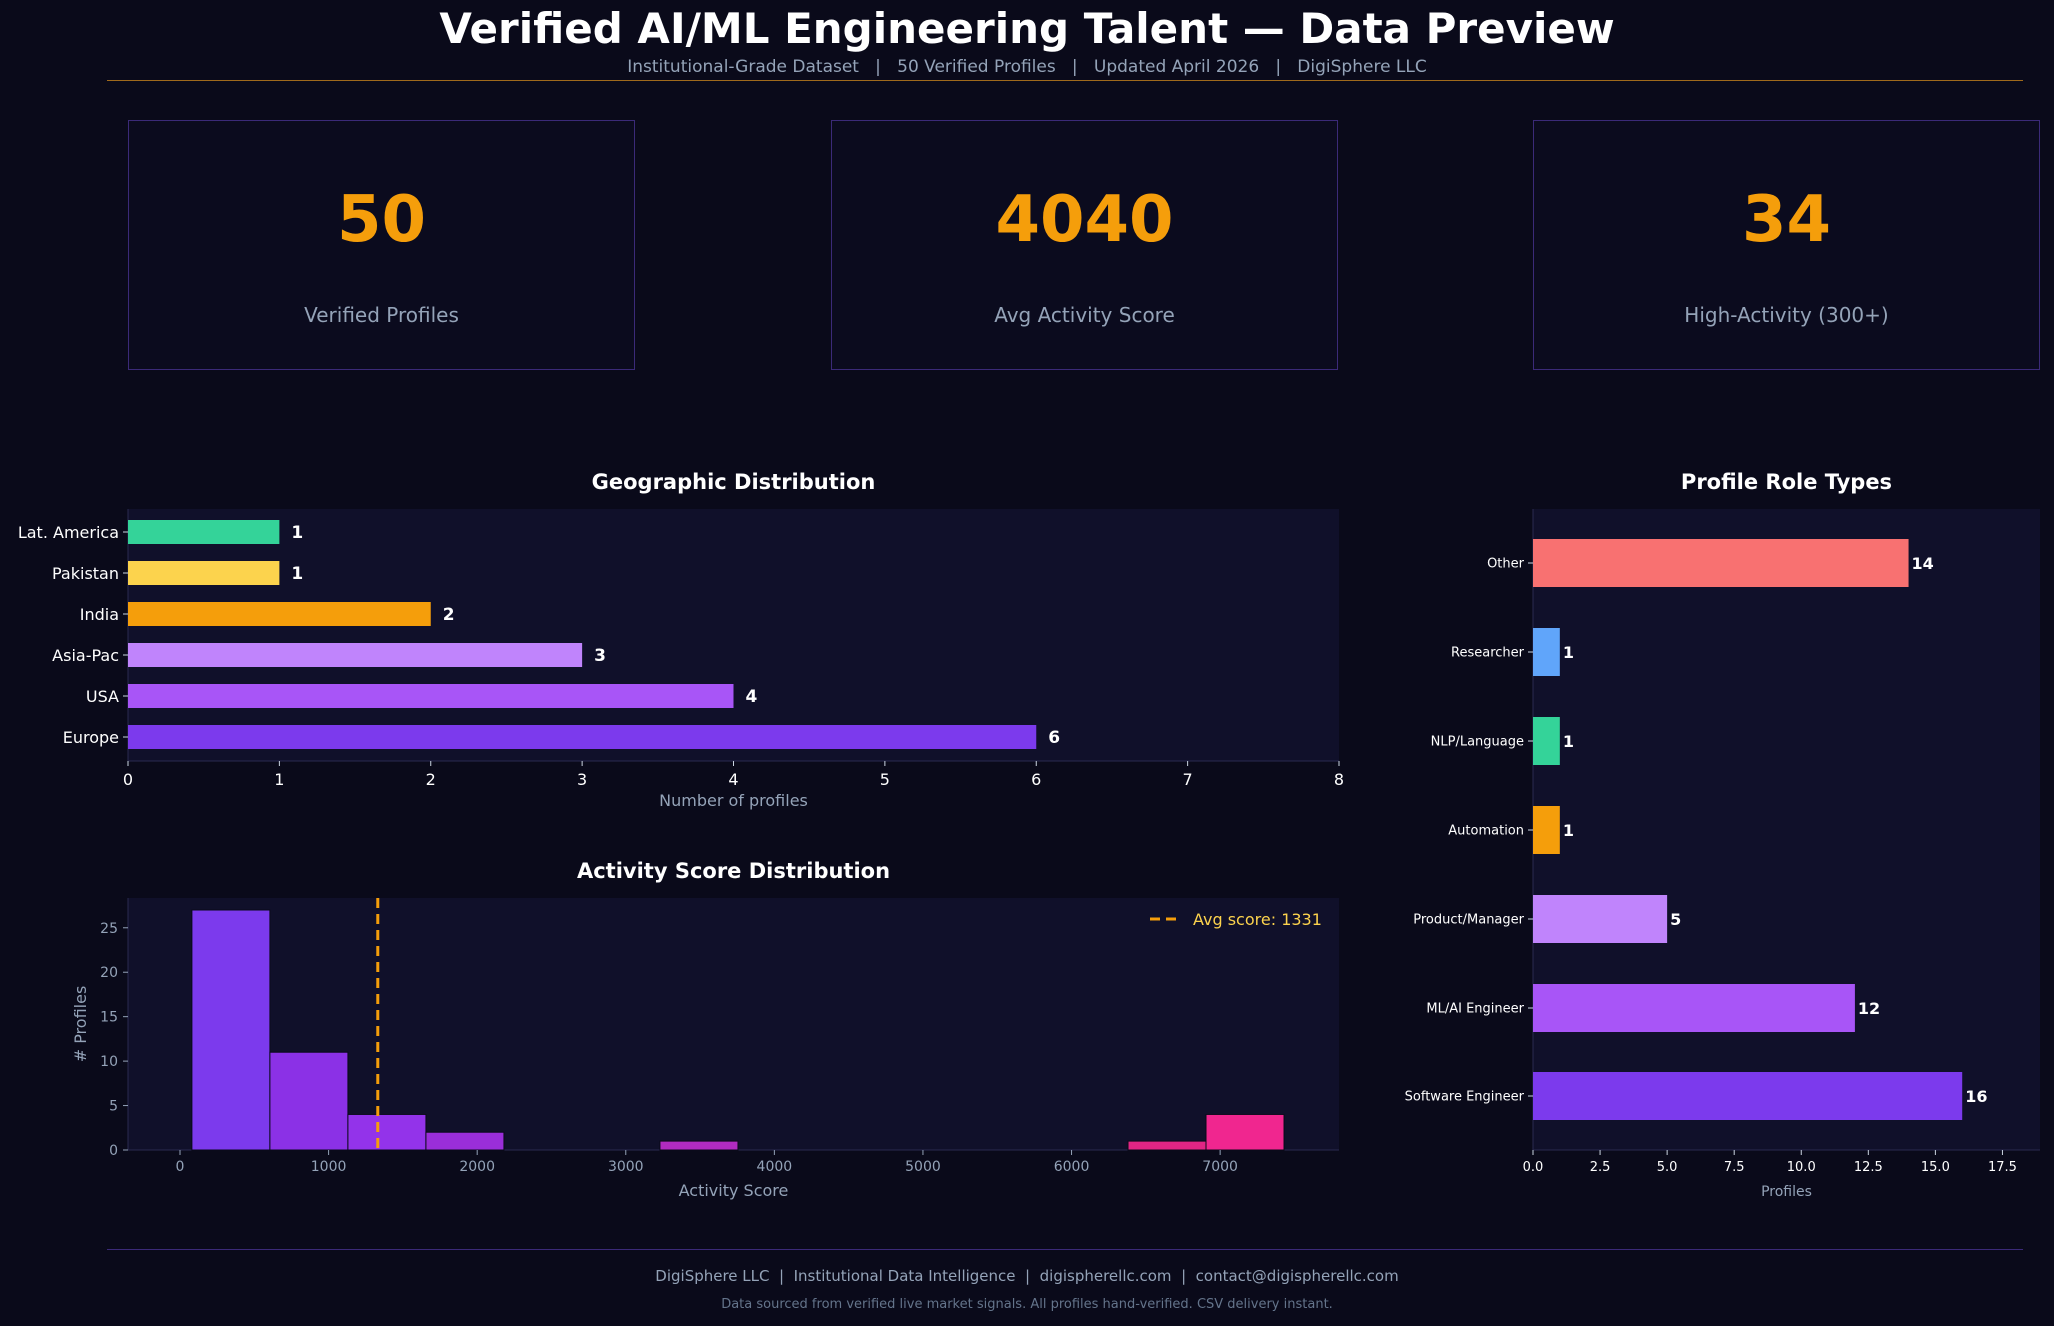  I want to click on kpi-card-verified-profiles: 50 Verified Profiles, so click(381, 245).